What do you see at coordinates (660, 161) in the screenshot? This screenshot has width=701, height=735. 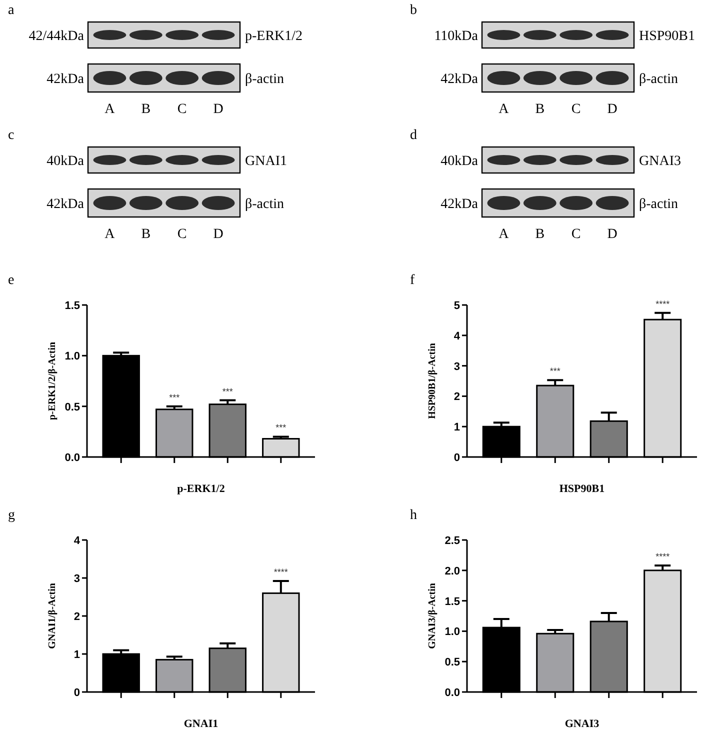 I see `text: GNAI3` at bounding box center [660, 161].